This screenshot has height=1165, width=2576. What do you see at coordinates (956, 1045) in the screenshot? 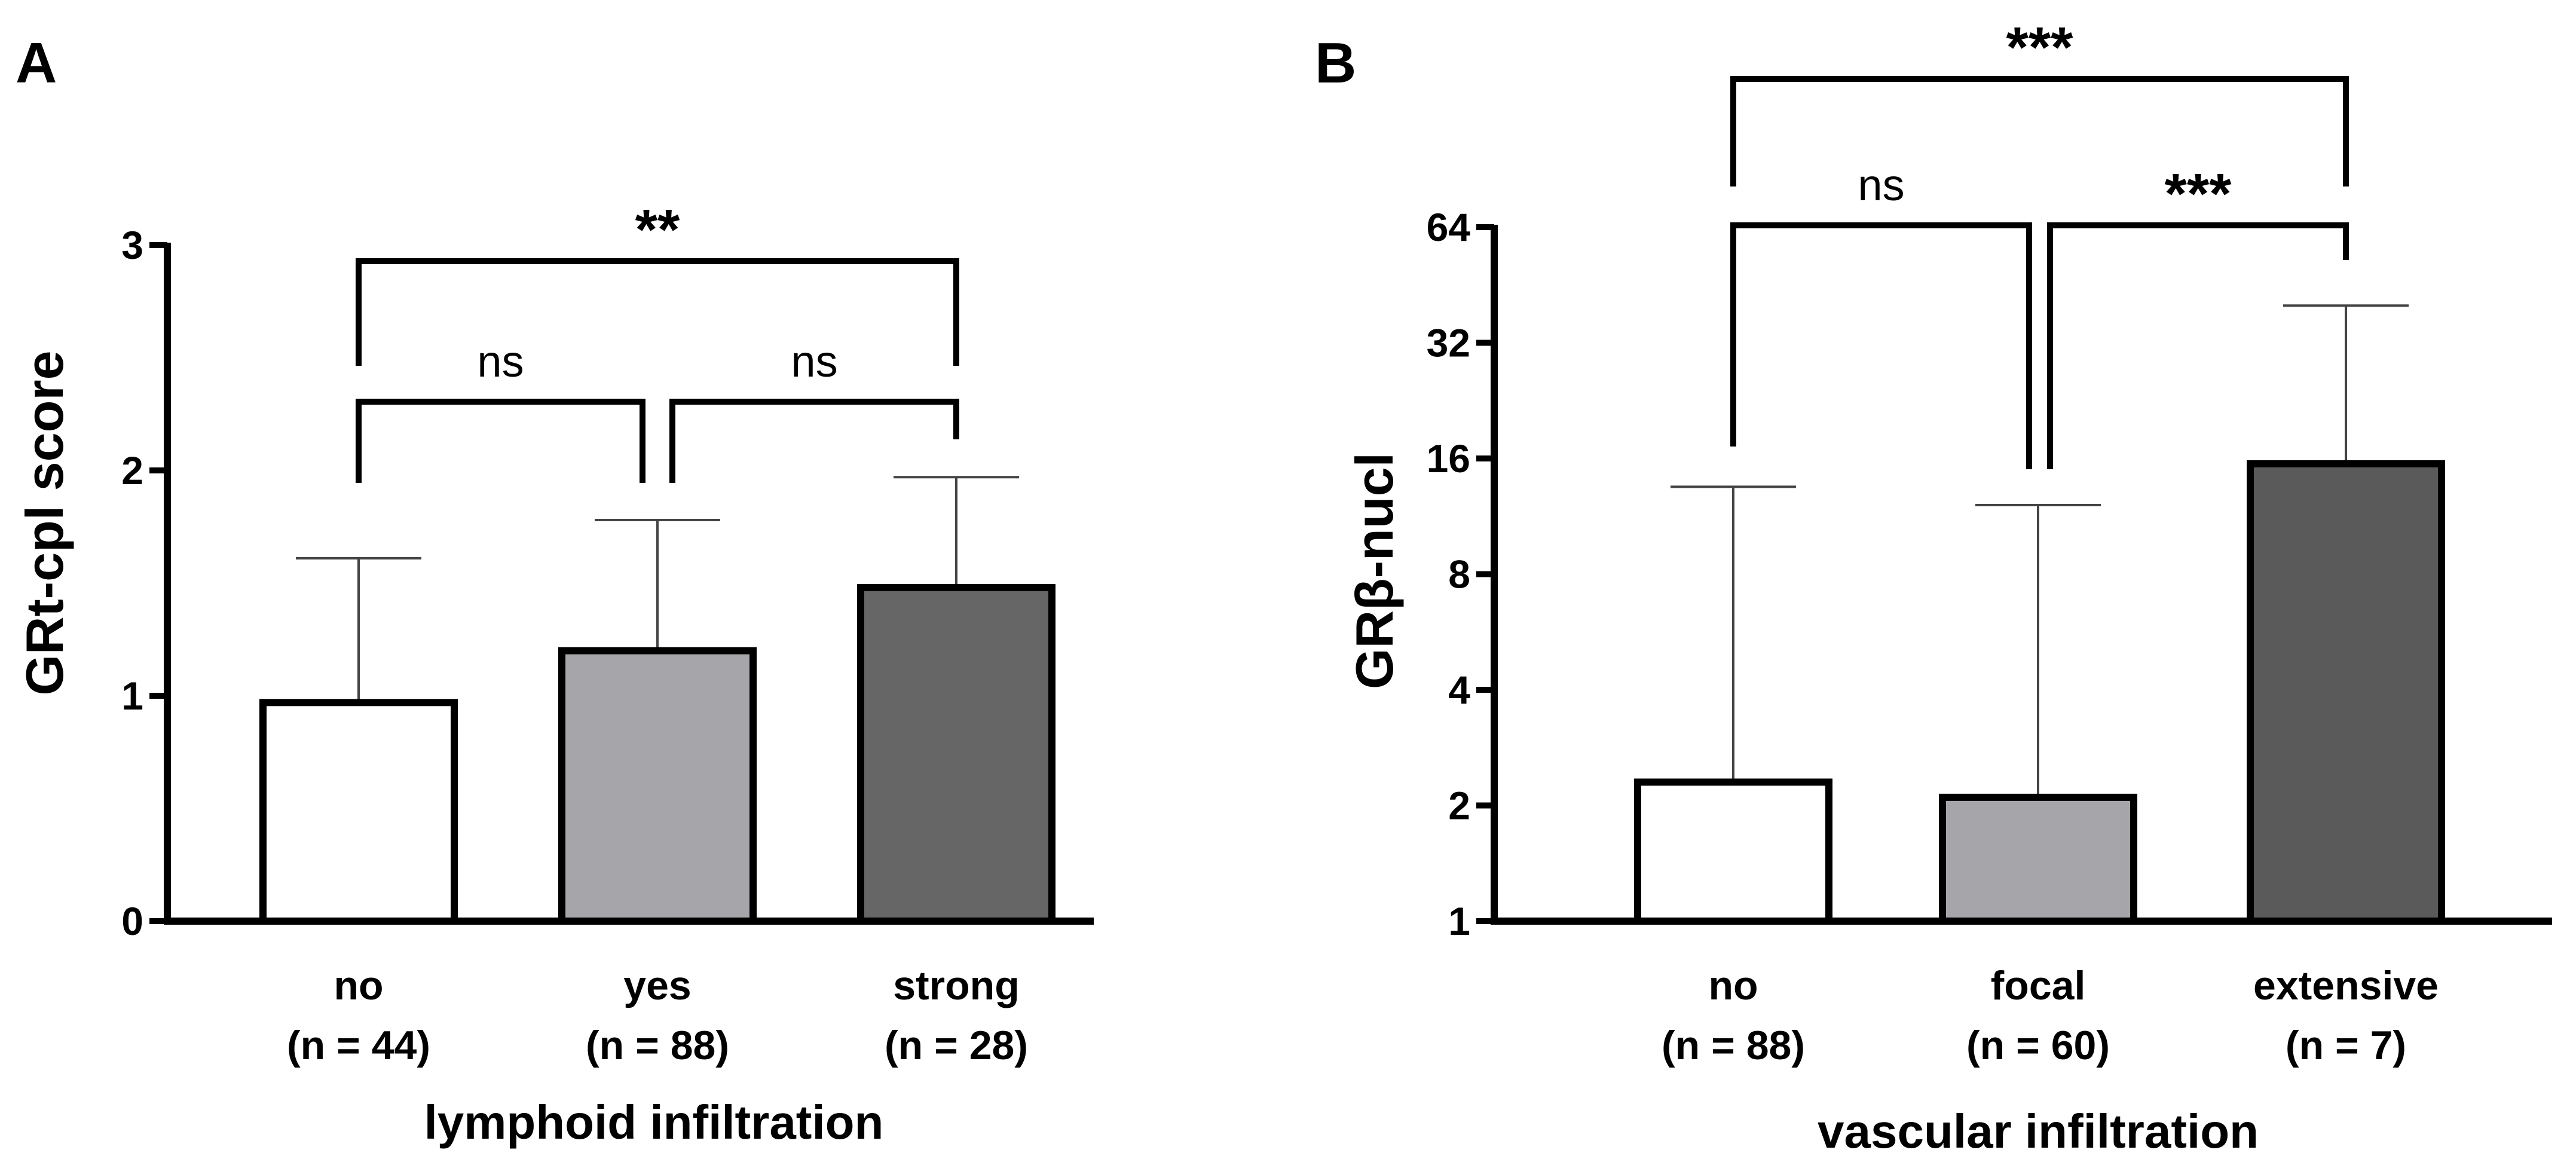
I see `panel-a-n-label: (n = 28)` at bounding box center [956, 1045].